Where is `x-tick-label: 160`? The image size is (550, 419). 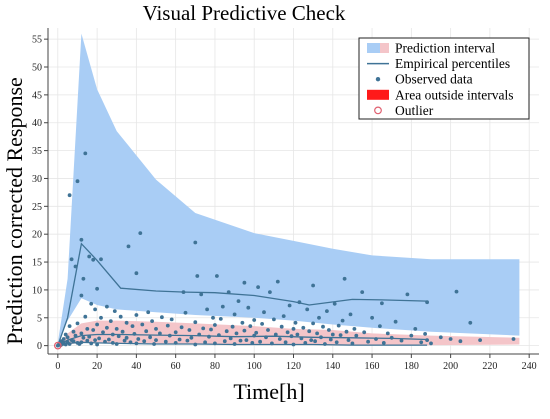
x-tick-label: 160 is located at coordinates (372, 366).